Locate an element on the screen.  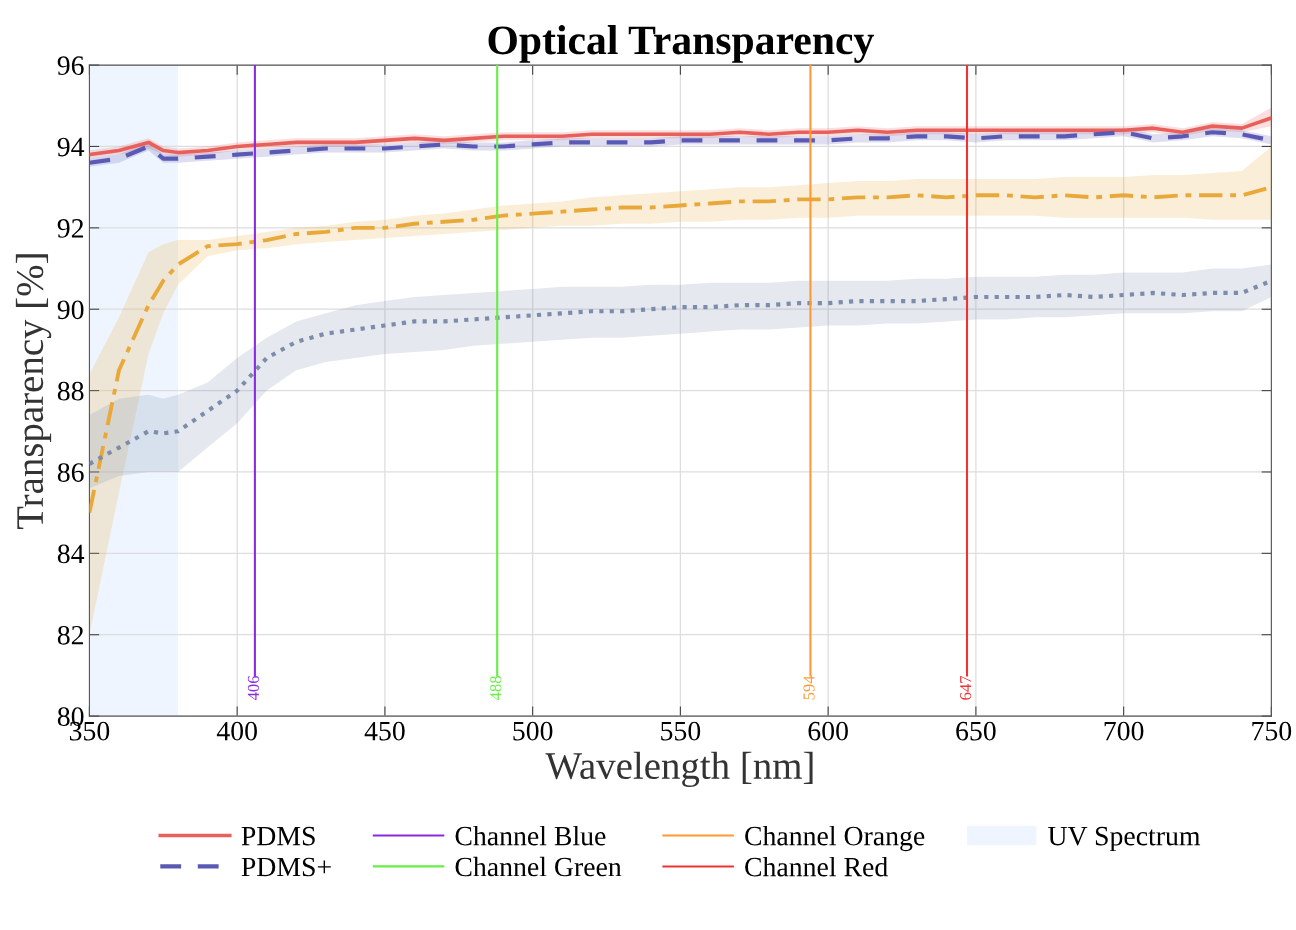
legend-label: Channel Red is located at coordinates (816, 866).